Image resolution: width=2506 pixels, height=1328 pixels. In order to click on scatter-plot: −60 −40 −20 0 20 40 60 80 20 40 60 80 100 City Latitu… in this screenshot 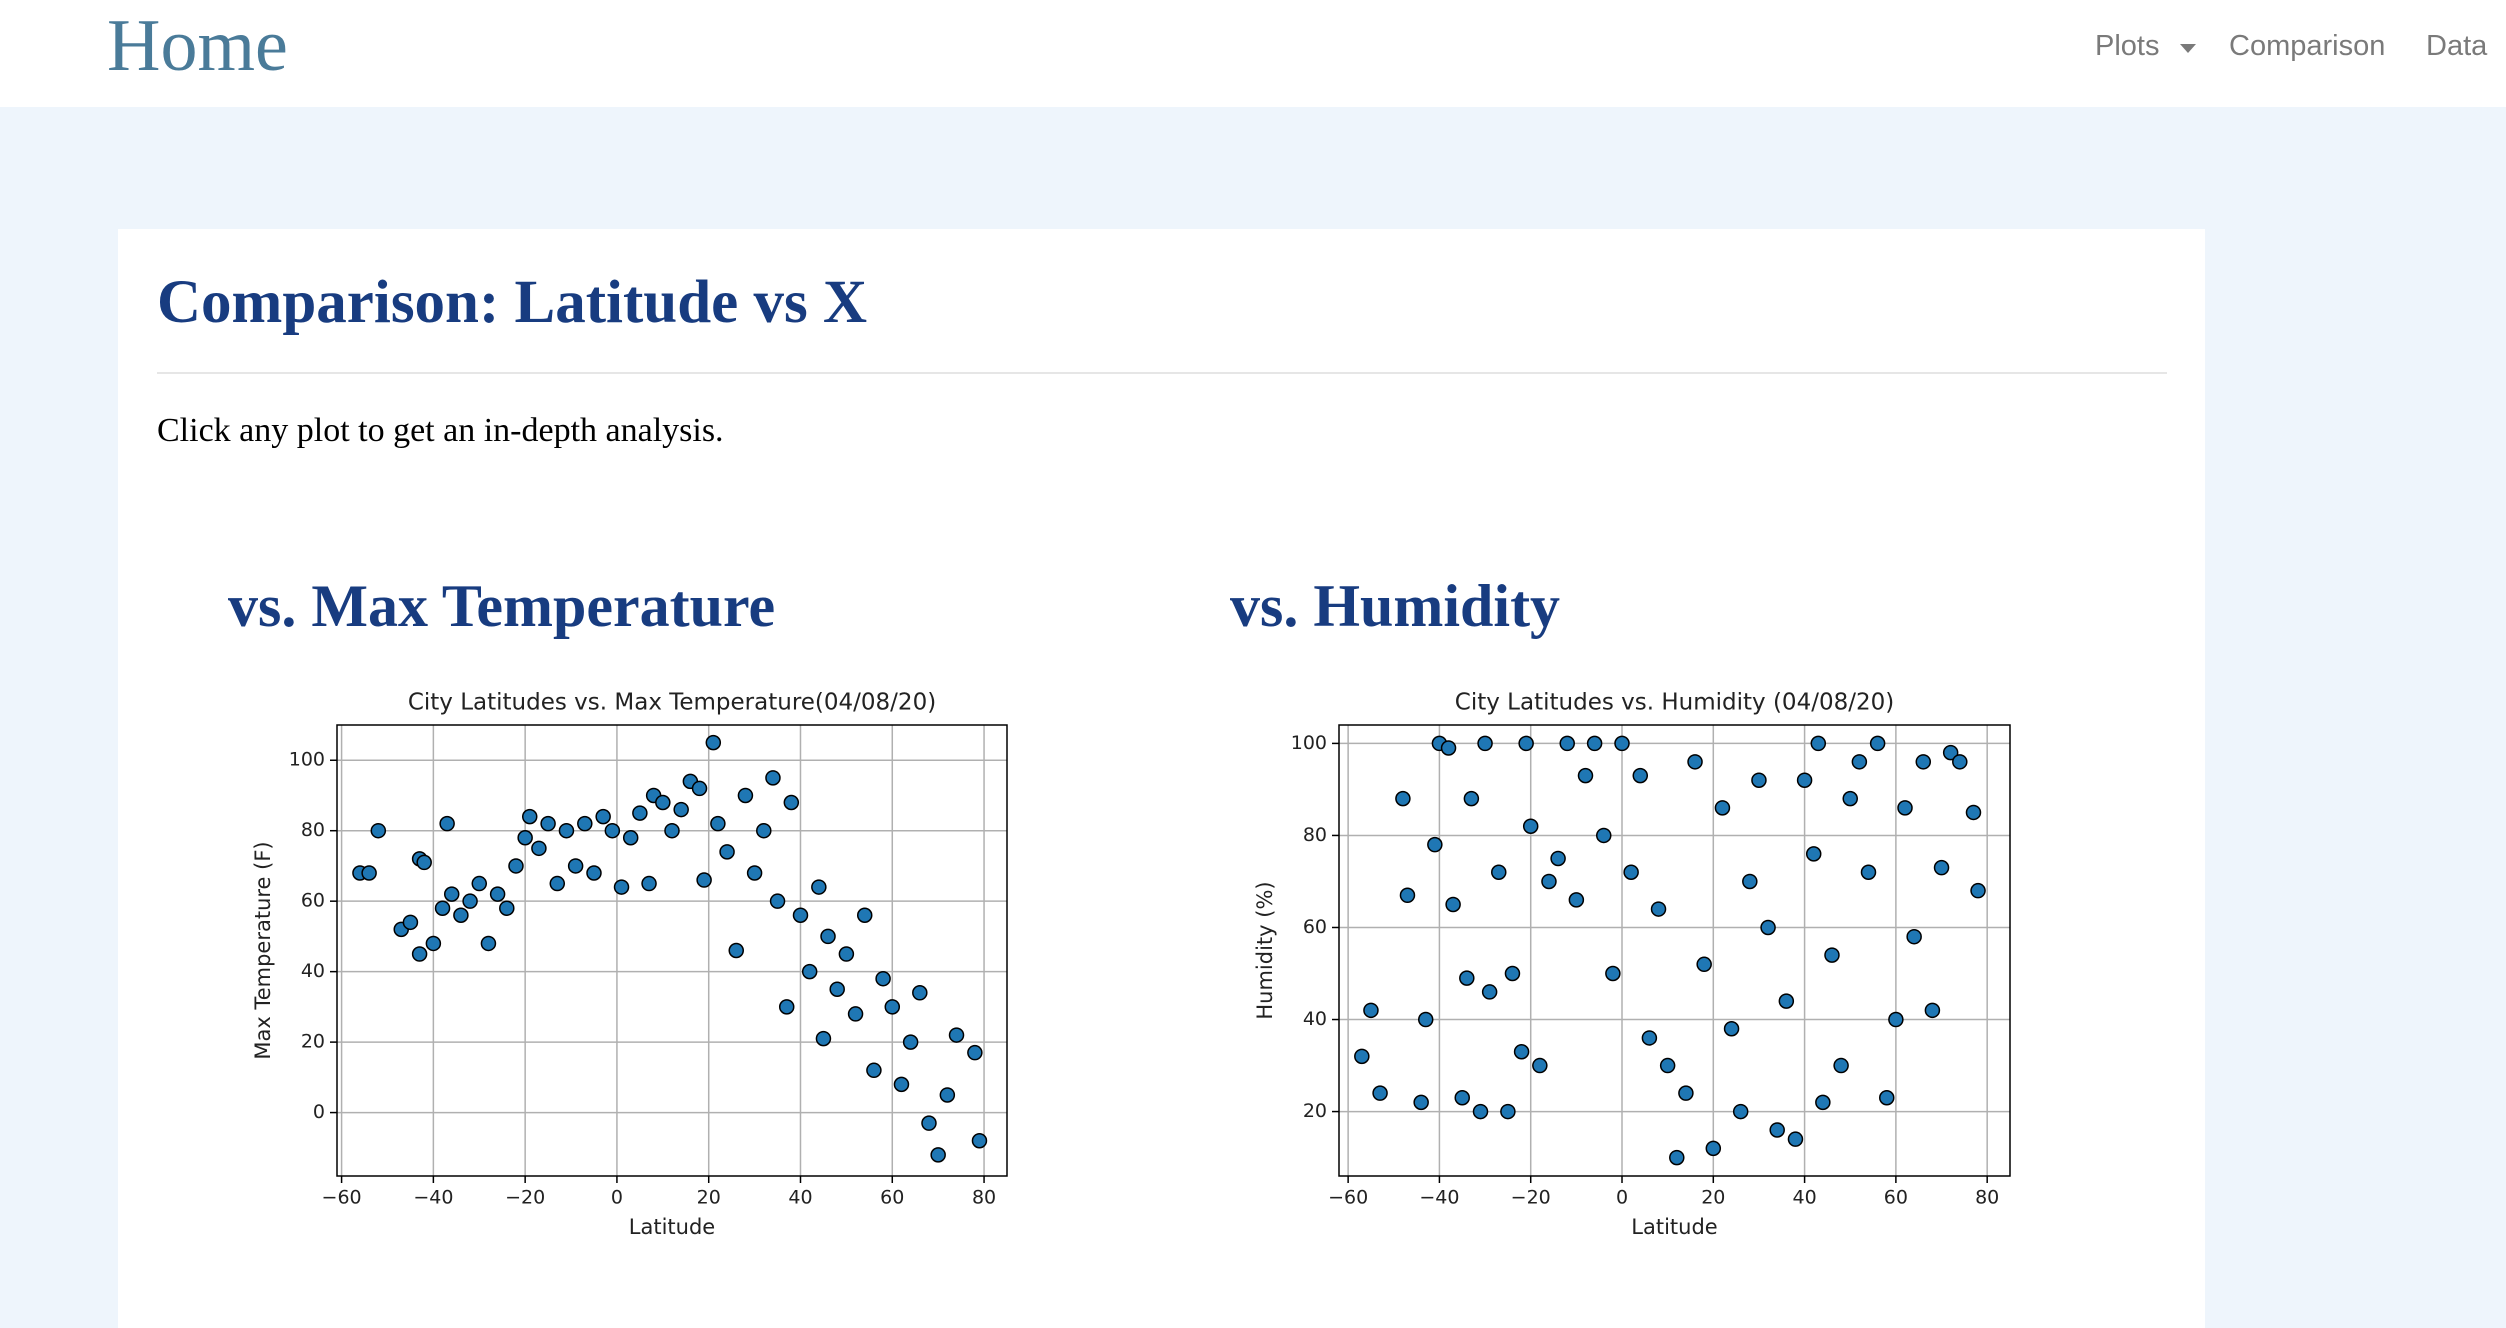, I will do `click(1632, 965)`.